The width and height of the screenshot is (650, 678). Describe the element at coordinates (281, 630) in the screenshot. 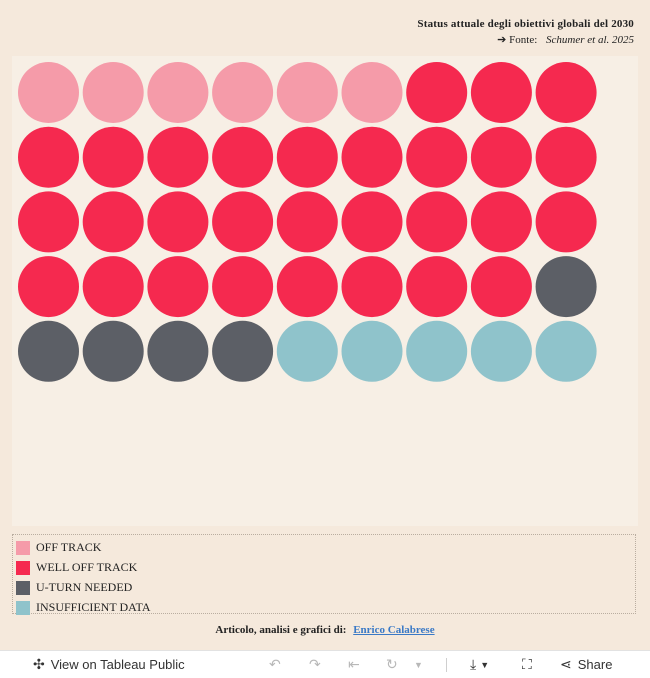

I see `credit-prefix: Articolo, analisi e grafici di:` at that location.